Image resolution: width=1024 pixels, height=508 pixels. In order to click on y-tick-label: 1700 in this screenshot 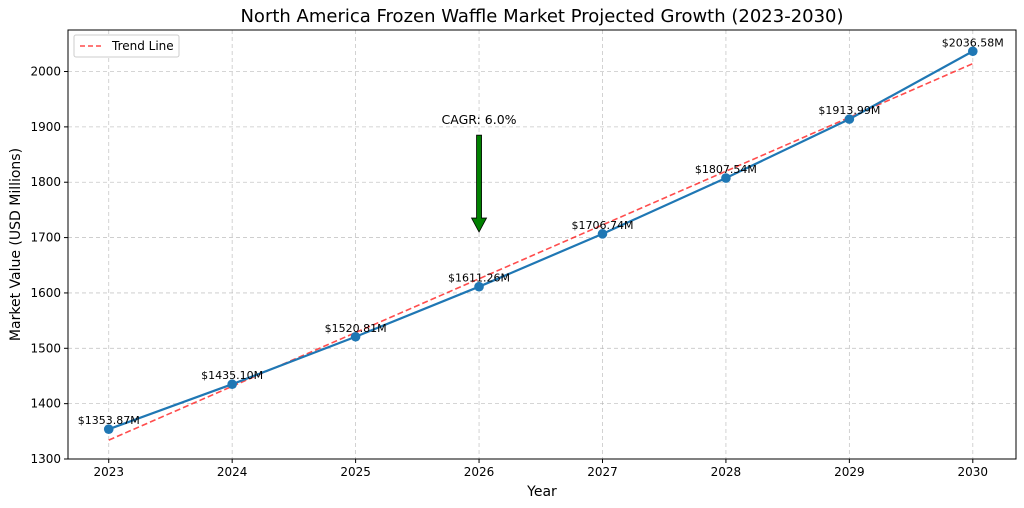, I will do `click(45, 238)`.